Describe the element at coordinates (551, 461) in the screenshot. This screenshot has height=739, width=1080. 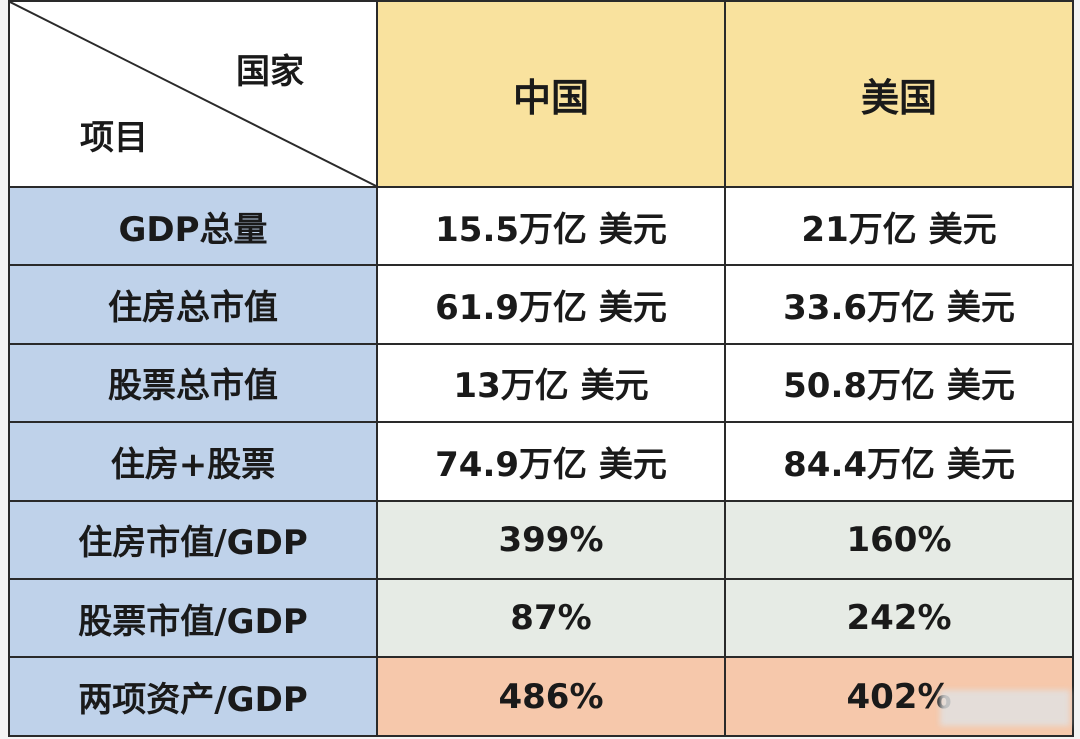
I see `cell-china: 74.9万亿 美元` at that location.